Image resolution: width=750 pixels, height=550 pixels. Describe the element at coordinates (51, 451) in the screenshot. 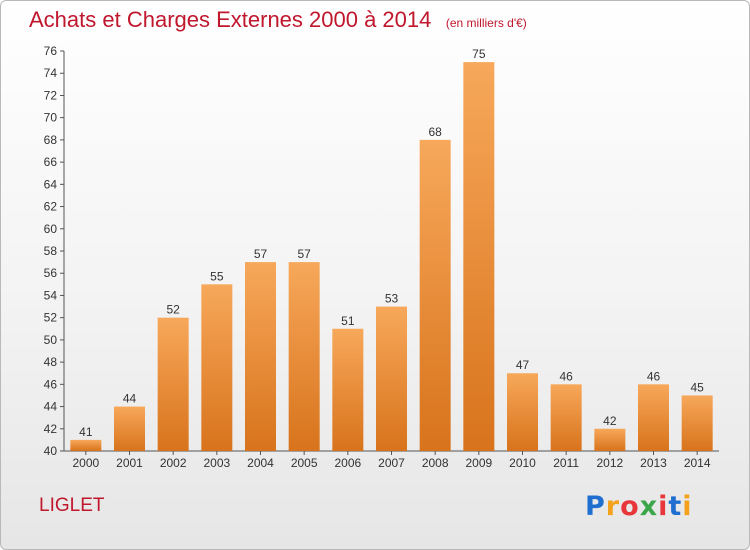

I see `y-tick-label: 40` at that location.